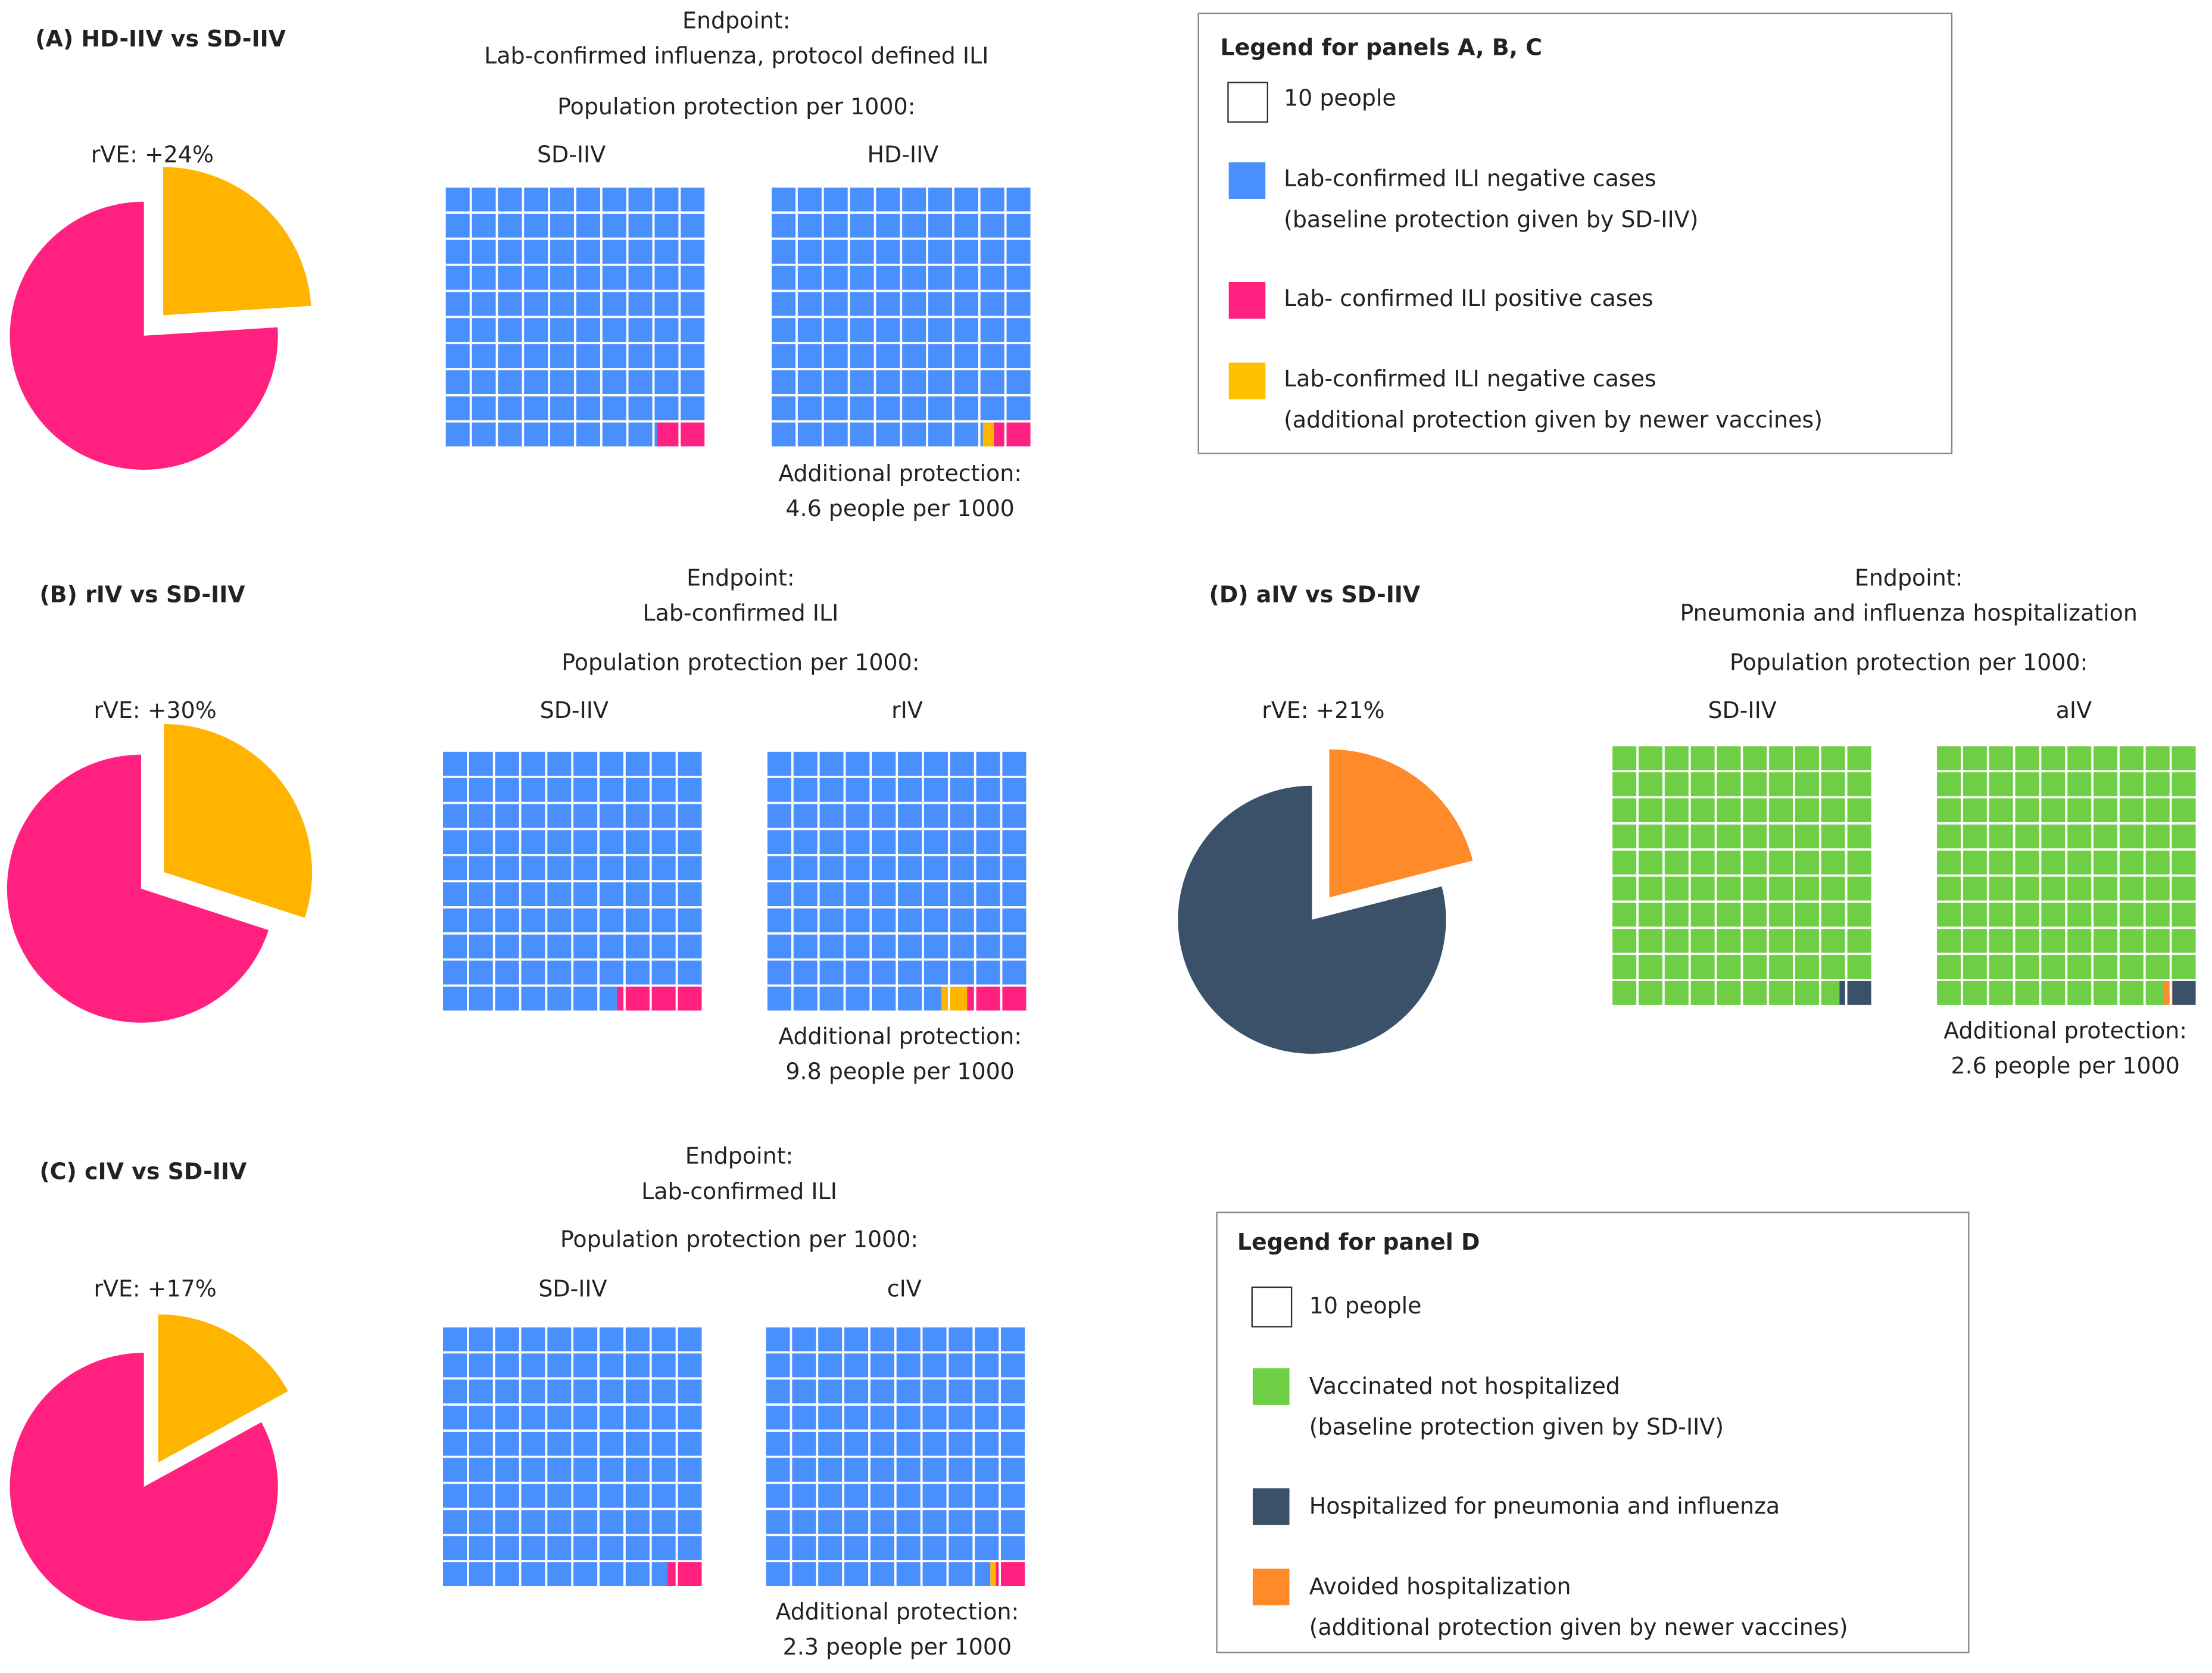 Image resolution: width=2212 pixels, height=1673 pixels. Describe the element at coordinates (988, 434) in the screenshot. I see `panel-a-waffle-2-cell-additional` at that location.